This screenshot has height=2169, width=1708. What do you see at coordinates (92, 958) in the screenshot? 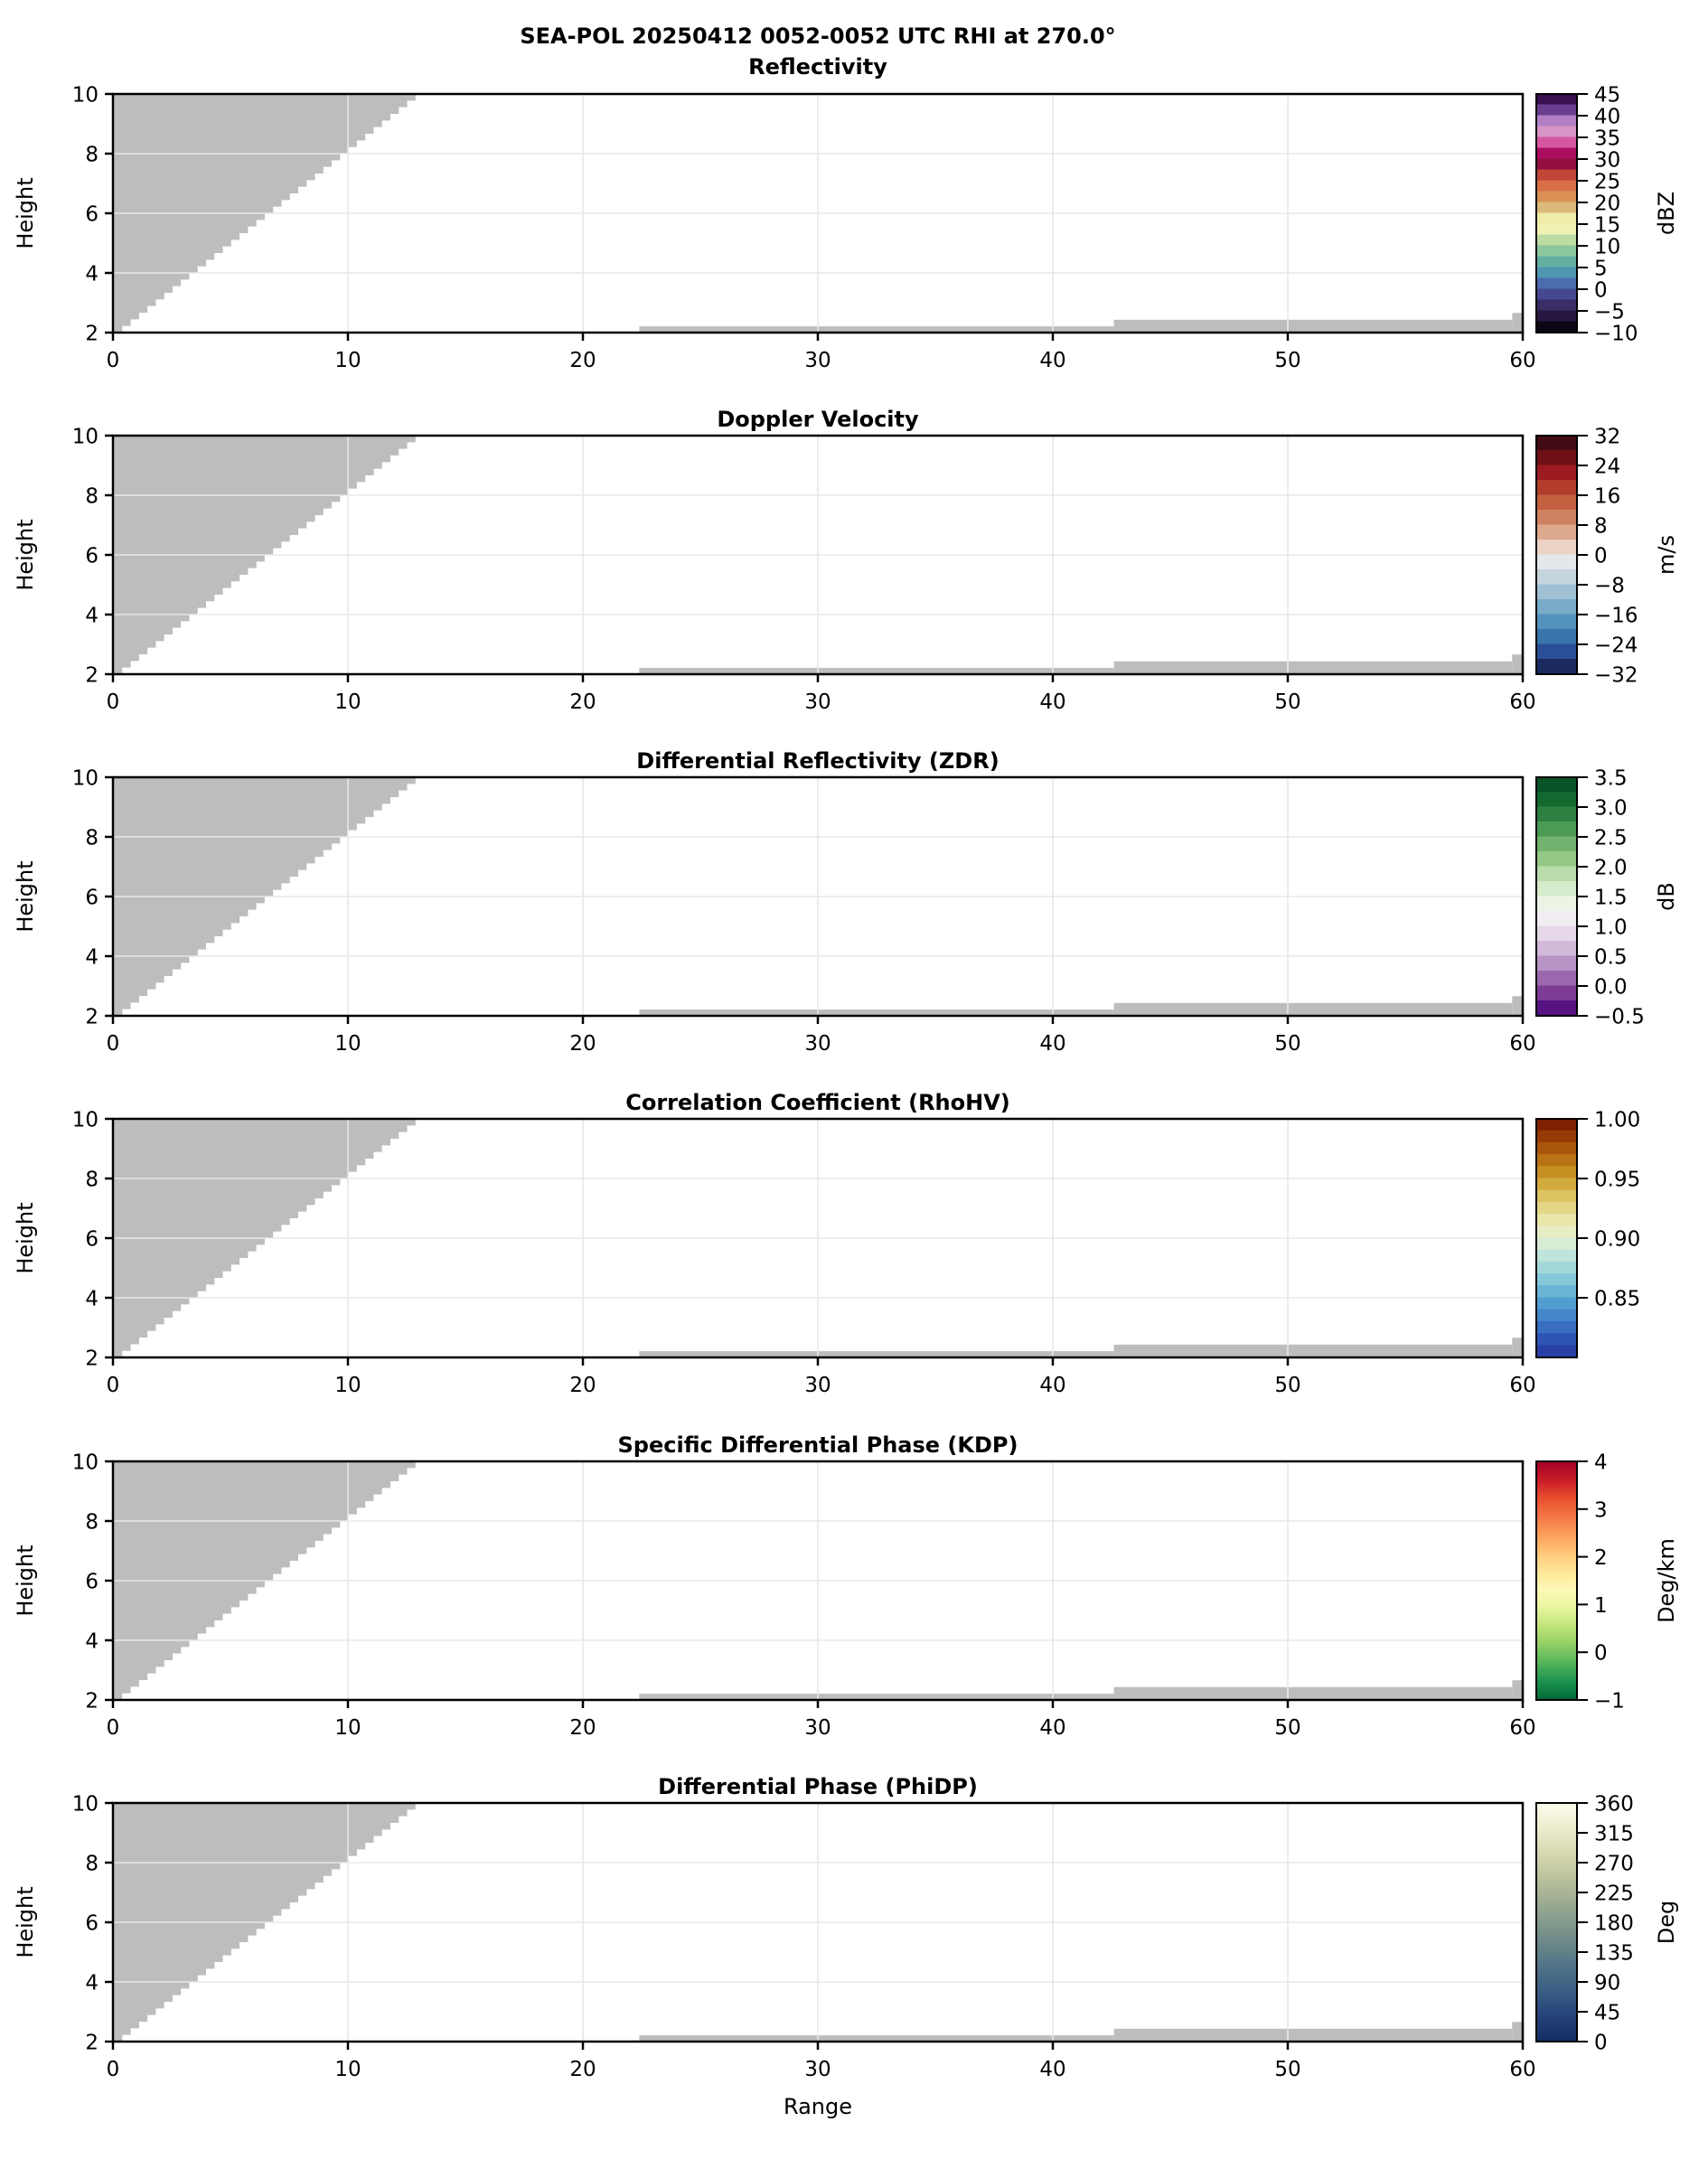
I see `y-tick-label: 4` at bounding box center [92, 958].